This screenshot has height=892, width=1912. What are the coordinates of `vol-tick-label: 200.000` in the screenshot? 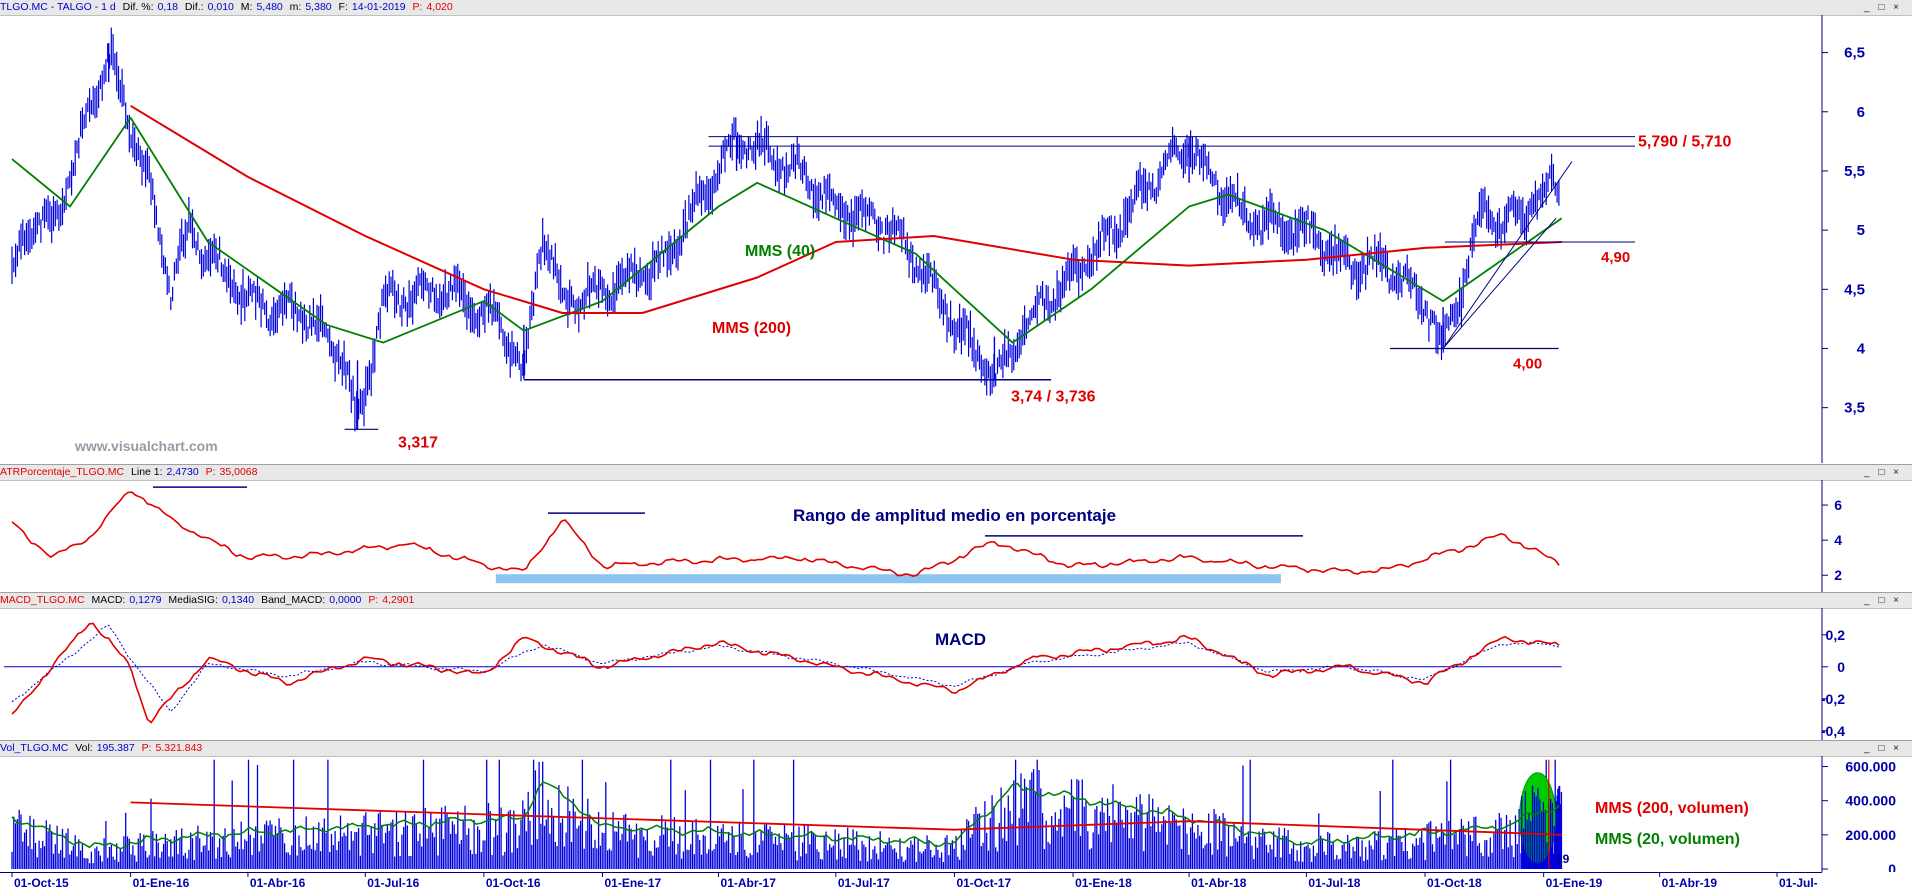 It's located at (1870, 835).